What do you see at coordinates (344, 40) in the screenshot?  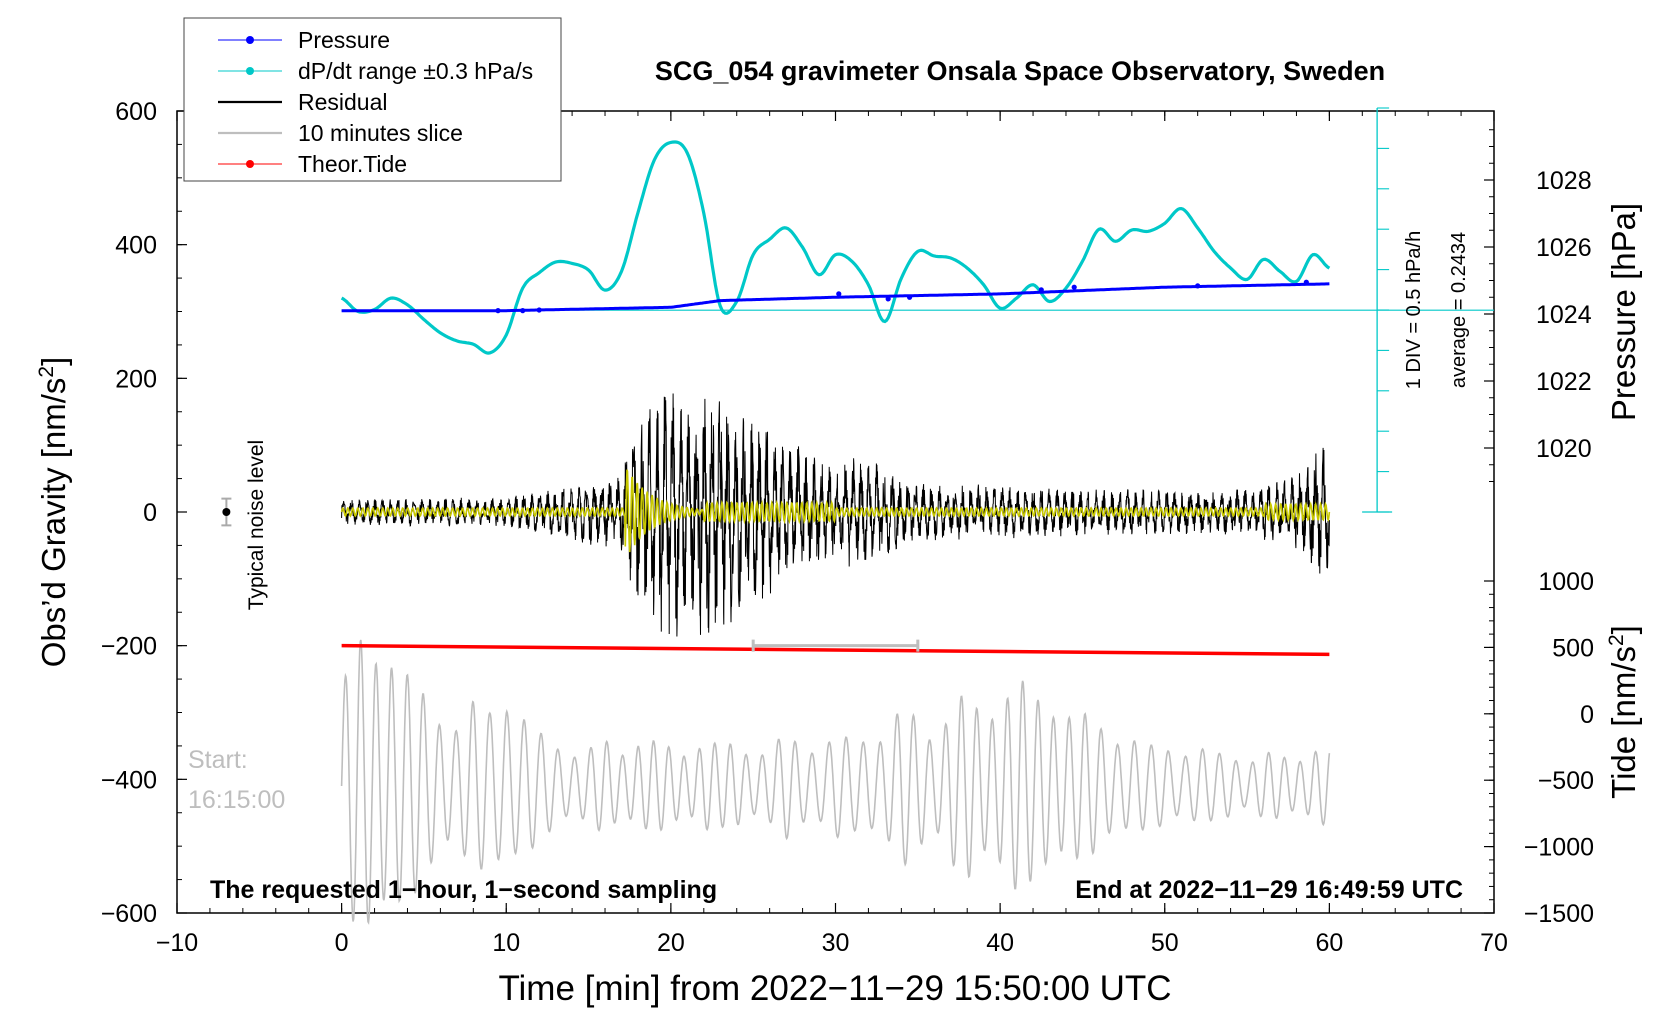 I see `legend-label: Pressure` at bounding box center [344, 40].